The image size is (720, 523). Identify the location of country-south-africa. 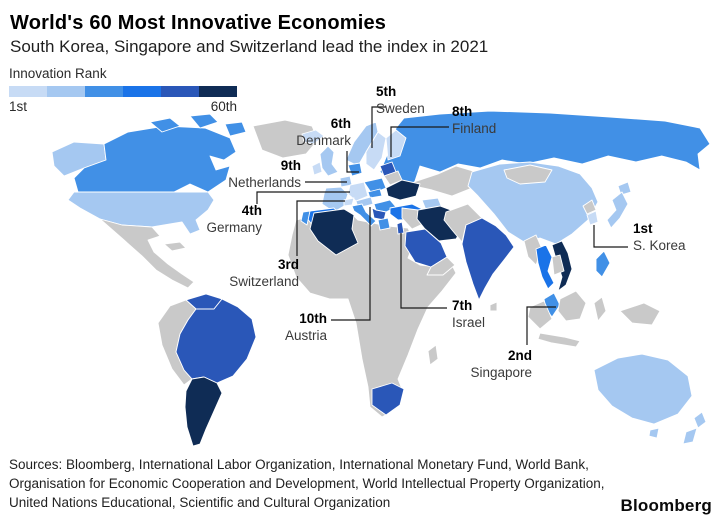
(388, 399).